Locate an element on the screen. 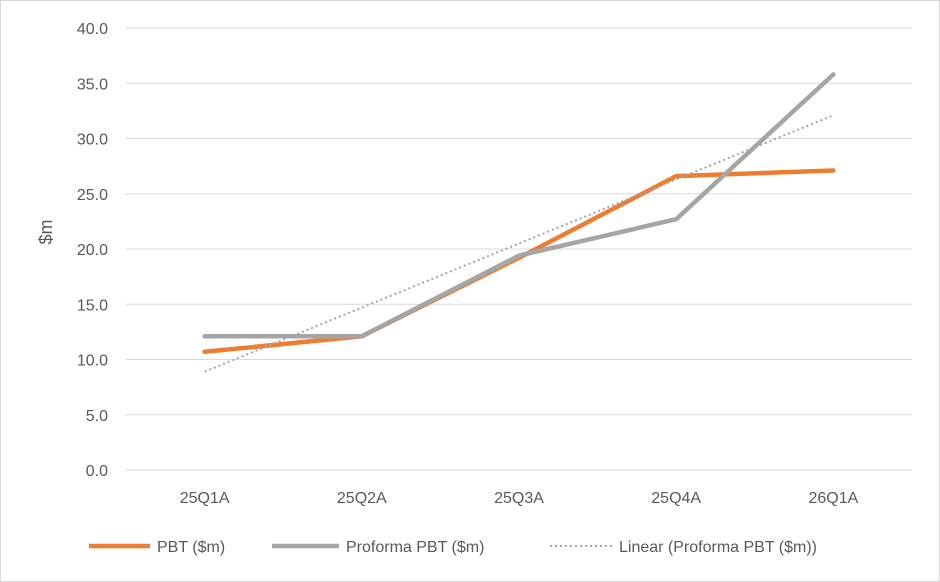 The width and height of the screenshot is (940, 582). legend-item-proforma-pbt: Proforma PBT ($m) is located at coordinates (378, 547).